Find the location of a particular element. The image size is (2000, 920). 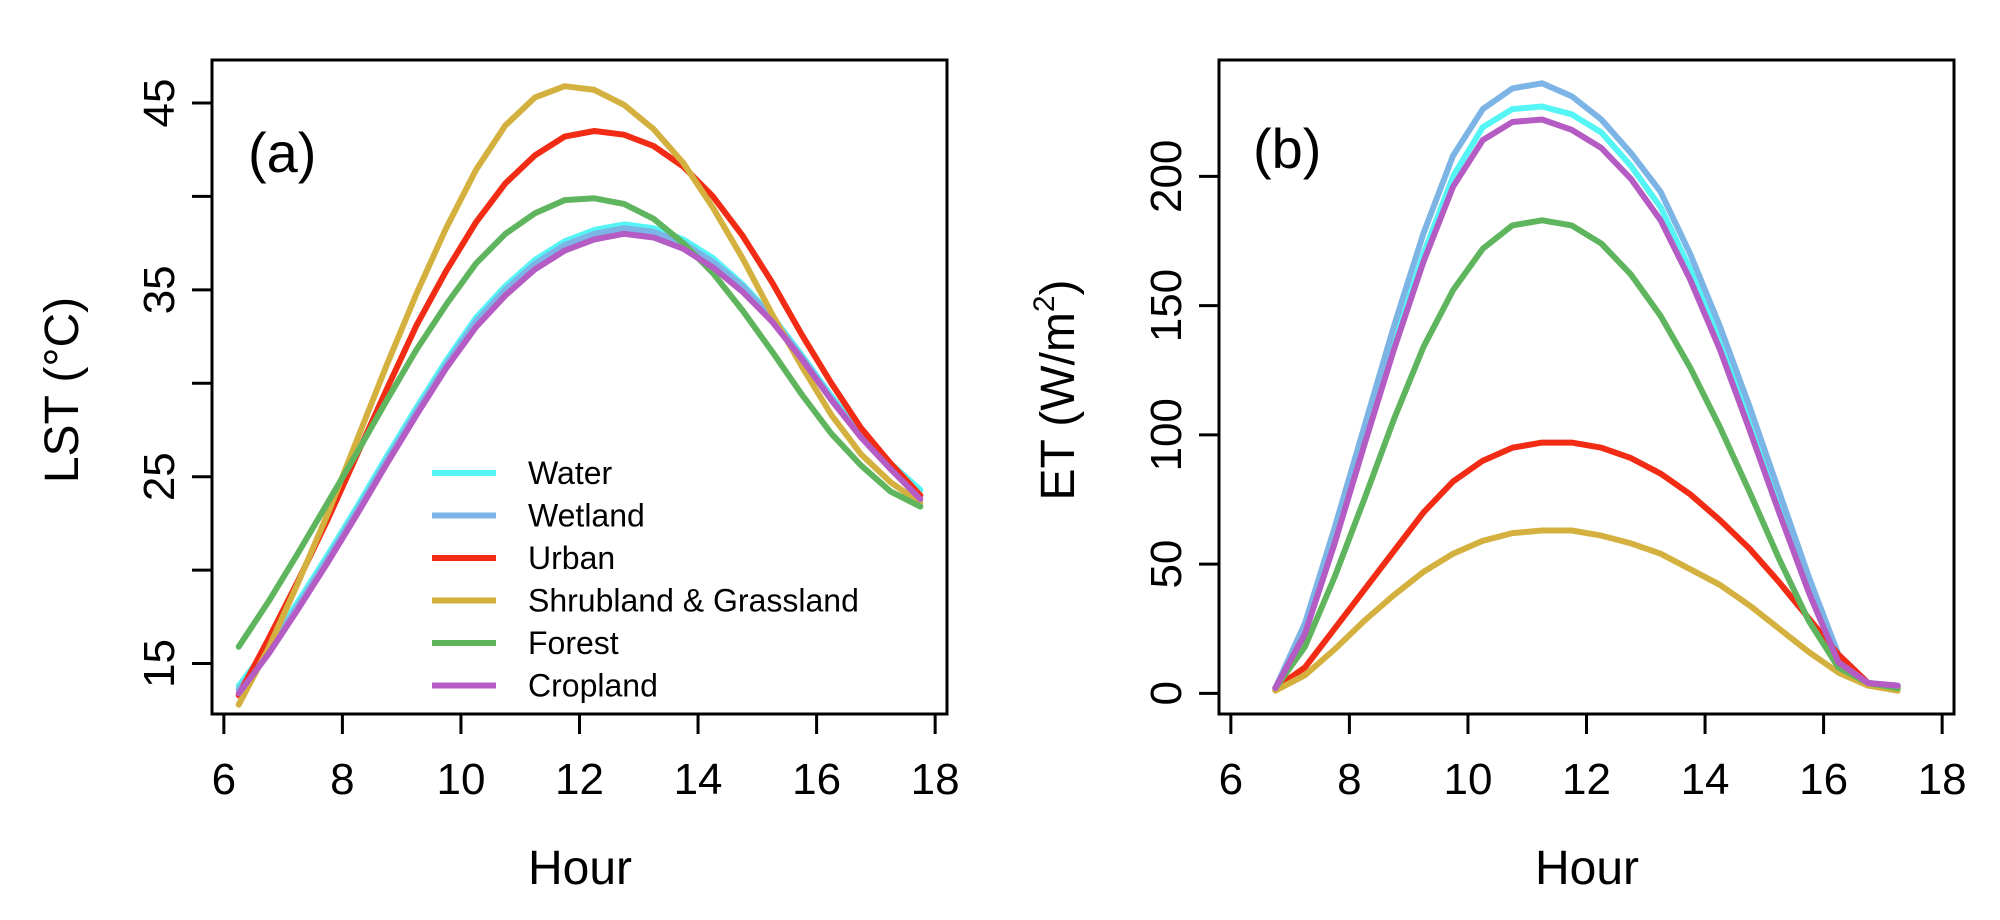

et-x-axis: 6 8 10 12 14 16 18 is located at coordinates (1593, 759).